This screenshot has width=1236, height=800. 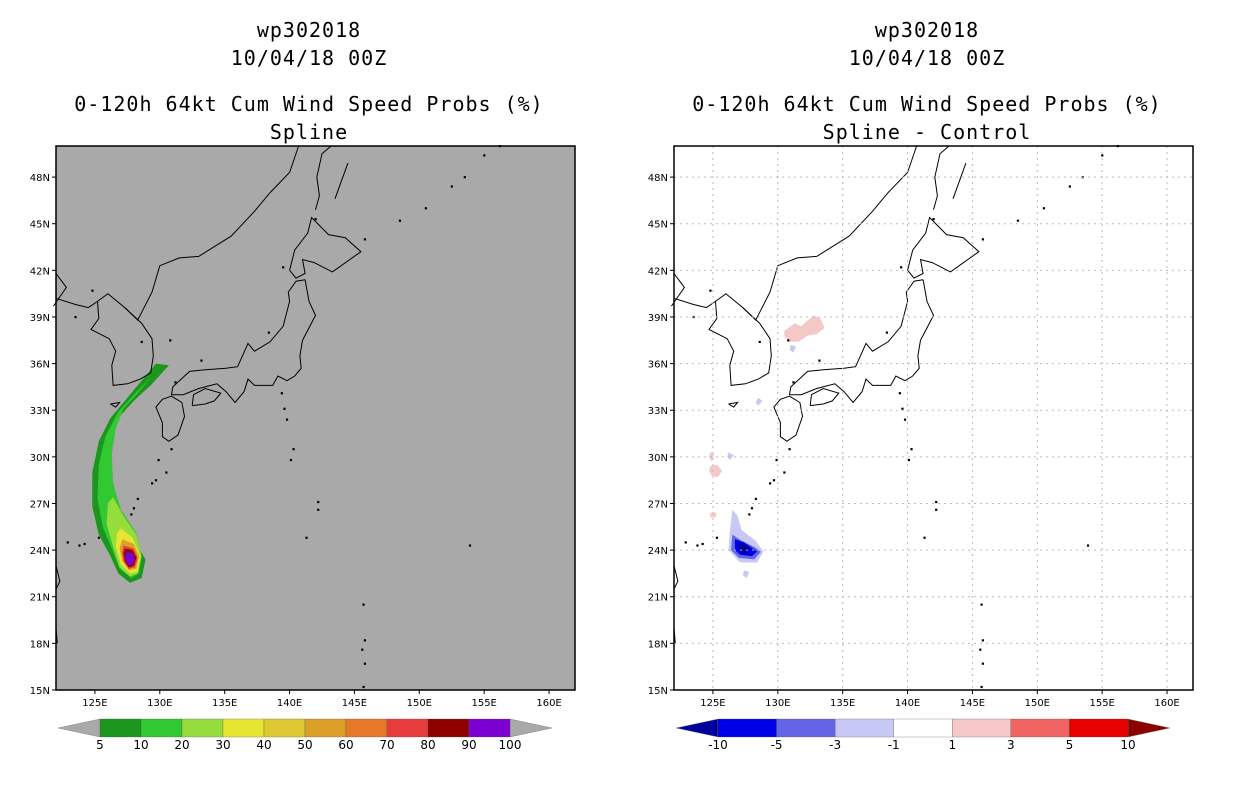 What do you see at coordinates (40, 551) in the screenshot?
I see `lat-tick-label: 24N` at bounding box center [40, 551].